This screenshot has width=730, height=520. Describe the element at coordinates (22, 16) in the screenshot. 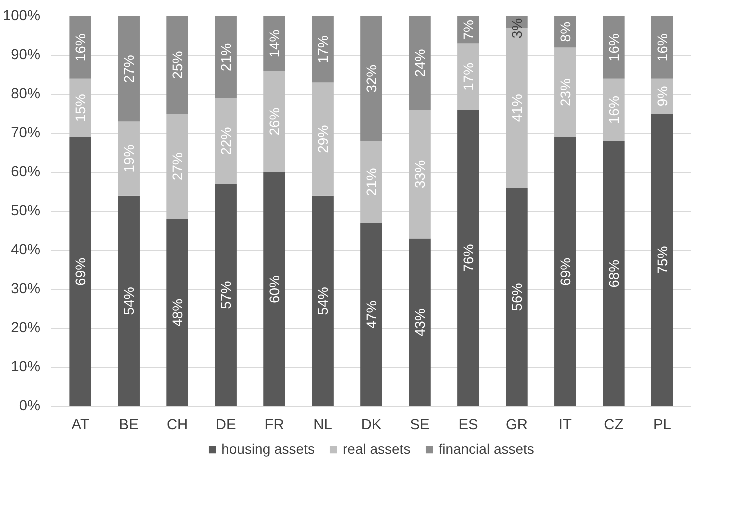

I see `y-tick-label: 100%` at that location.